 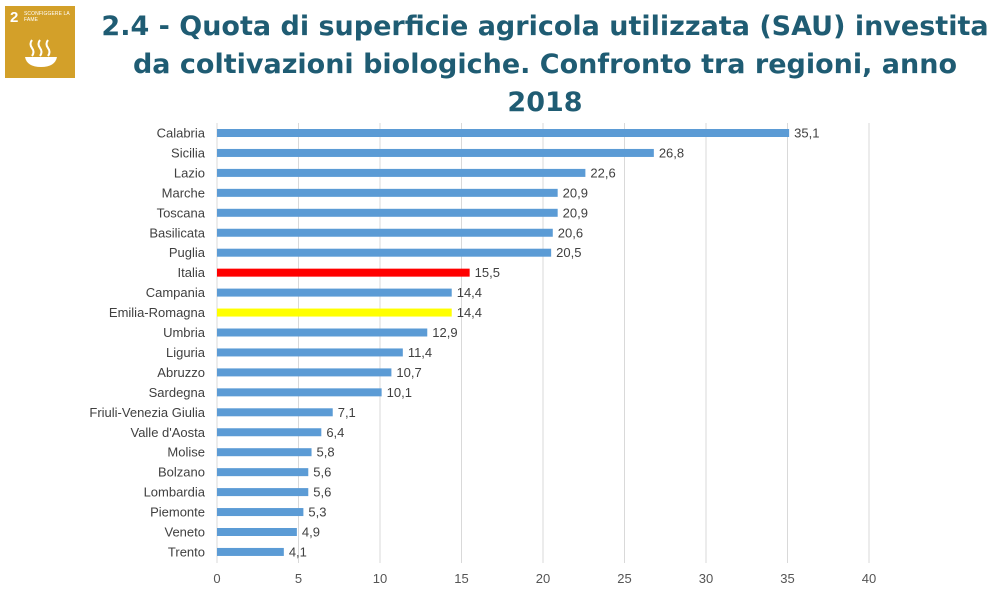 I want to click on x-tick-label: 20, so click(x=543, y=578).